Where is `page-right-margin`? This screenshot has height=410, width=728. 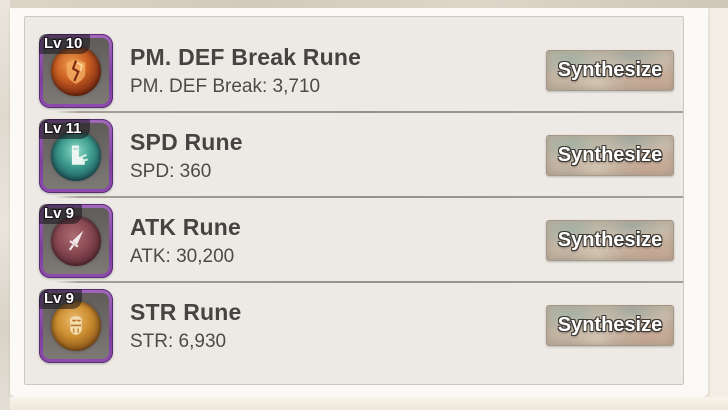
page-right-margin is located at coordinates (718, 209).